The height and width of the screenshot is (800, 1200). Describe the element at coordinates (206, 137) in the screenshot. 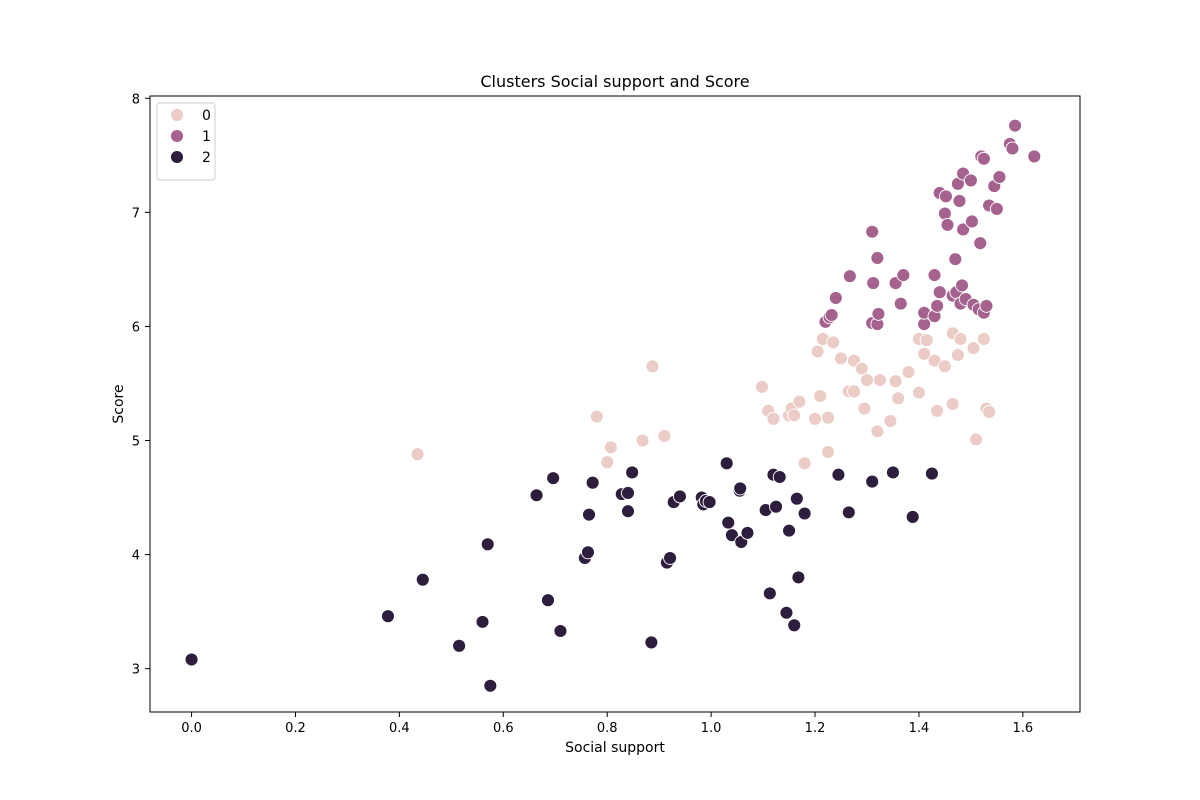

I see `legend-label-1: 1` at that location.